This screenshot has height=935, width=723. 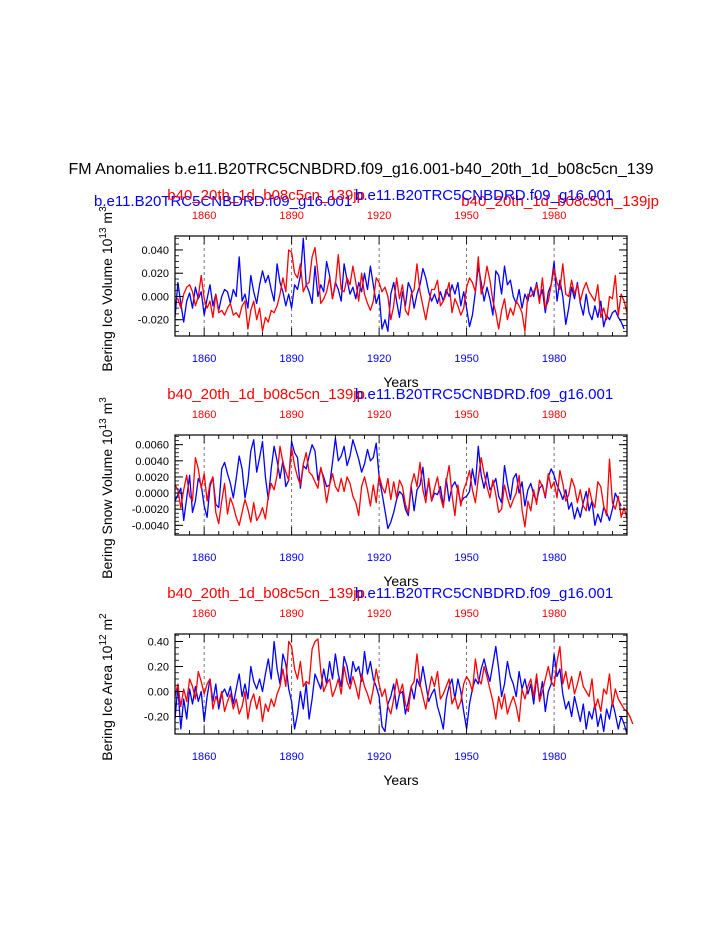 I want to click on y-tick-label: 0.040, so click(x=155, y=251).